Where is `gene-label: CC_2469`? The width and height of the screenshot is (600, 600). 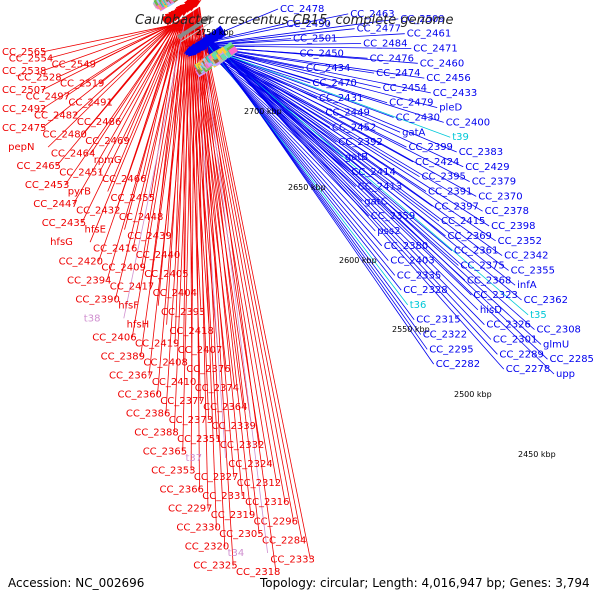
gene-label: CC_2469 is located at coordinates (107, 141).